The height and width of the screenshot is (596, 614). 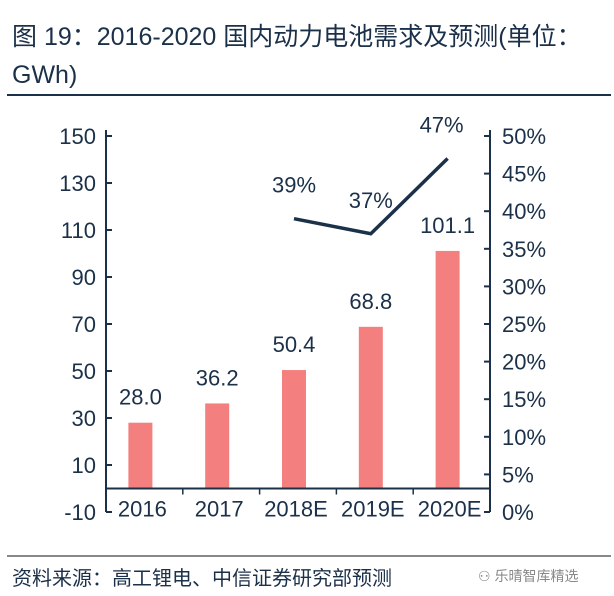 I want to click on x-tick-label: 2017, so click(x=219, y=509).